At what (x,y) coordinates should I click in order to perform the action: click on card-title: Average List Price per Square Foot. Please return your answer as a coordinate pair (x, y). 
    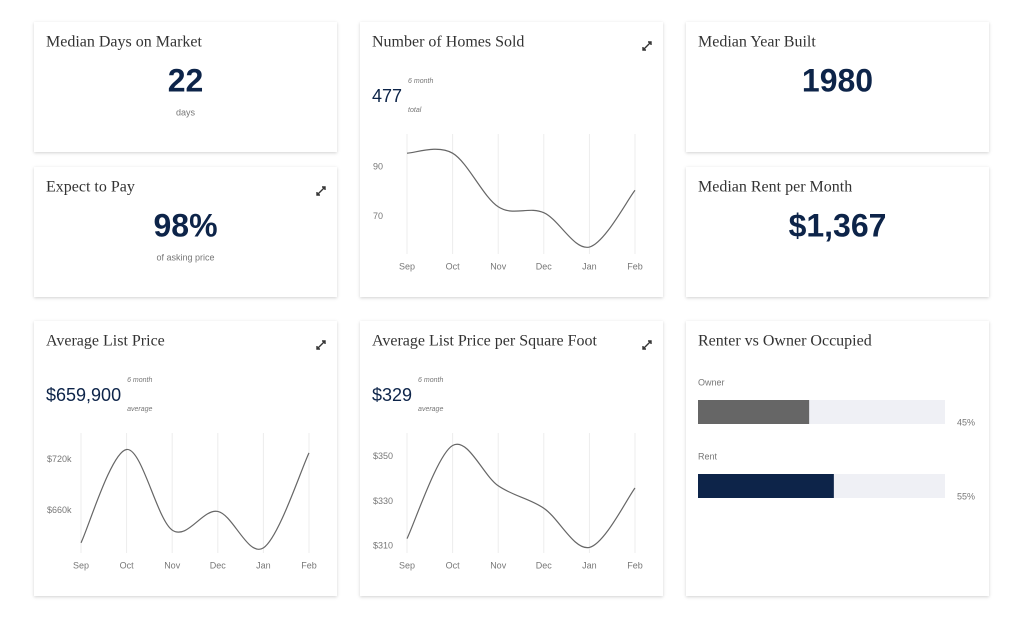
    Looking at the image, I should click on (485, 341).